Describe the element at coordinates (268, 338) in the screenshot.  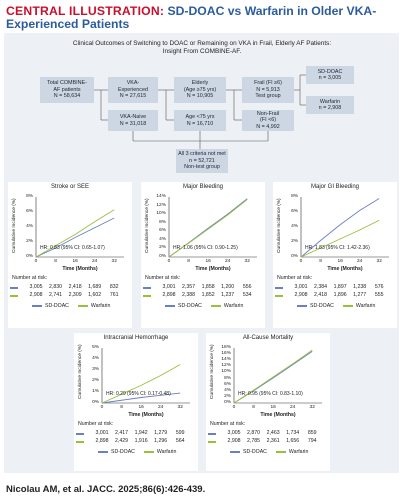
I see `chart-title: All-Cause Mortality` at that location.